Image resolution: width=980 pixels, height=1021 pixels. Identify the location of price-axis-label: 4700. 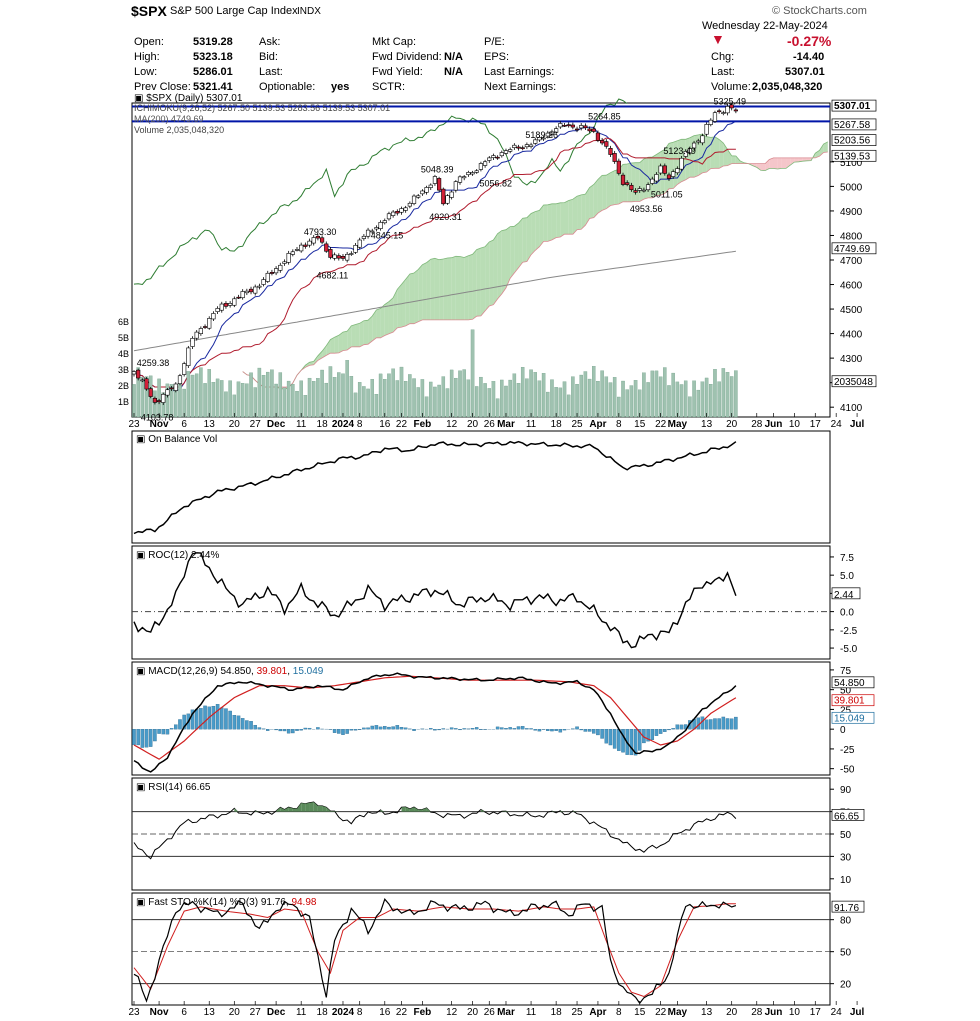
(851, 261).